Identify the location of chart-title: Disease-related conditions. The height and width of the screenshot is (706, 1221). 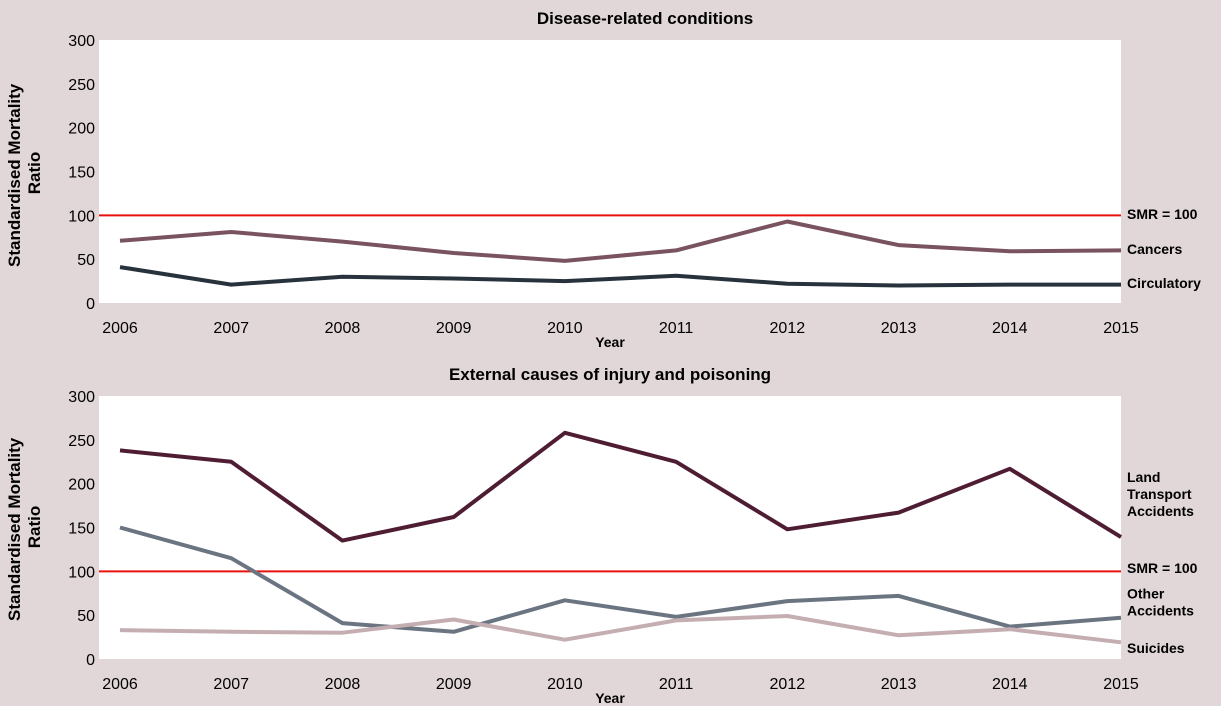
(645, 18).